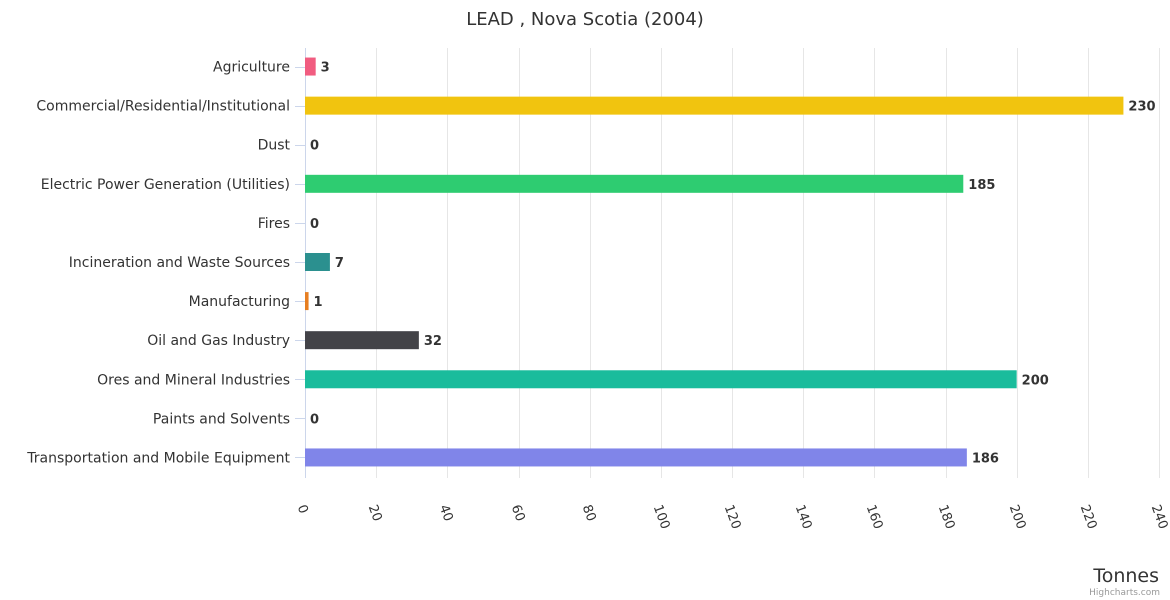 This screenshot has width=1170, height=600. I want to click on category-label: Incineration and Waste Sources, so click(179, 263).